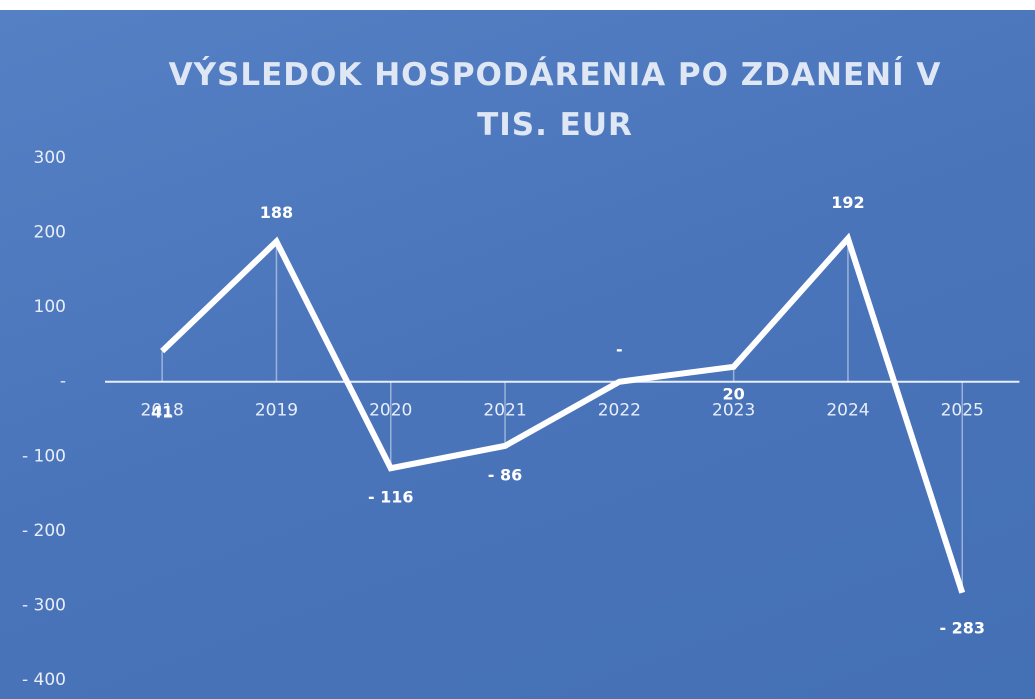  What do you see at coordinates (44, 531) in the screenshot?
I see `y-tick-label: - 200` at bounding box center [44, 531].